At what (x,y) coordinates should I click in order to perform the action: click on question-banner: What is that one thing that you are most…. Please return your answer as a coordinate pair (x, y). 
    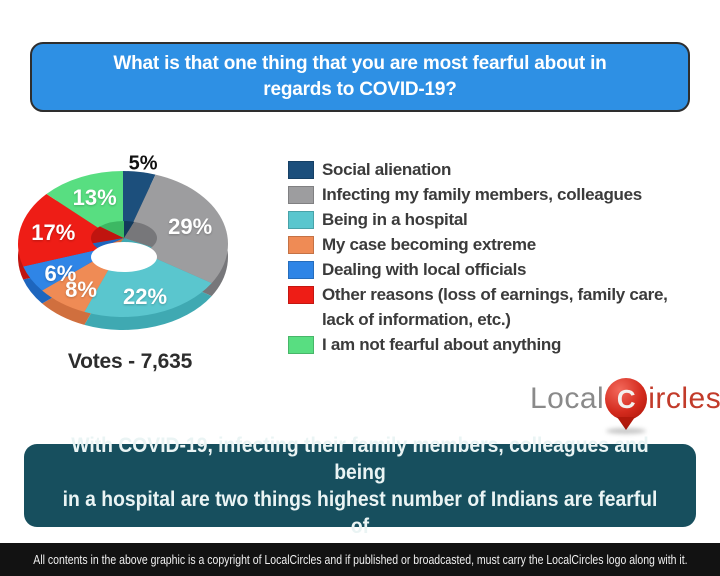
    Looking at the image, I should click on (360, 77).